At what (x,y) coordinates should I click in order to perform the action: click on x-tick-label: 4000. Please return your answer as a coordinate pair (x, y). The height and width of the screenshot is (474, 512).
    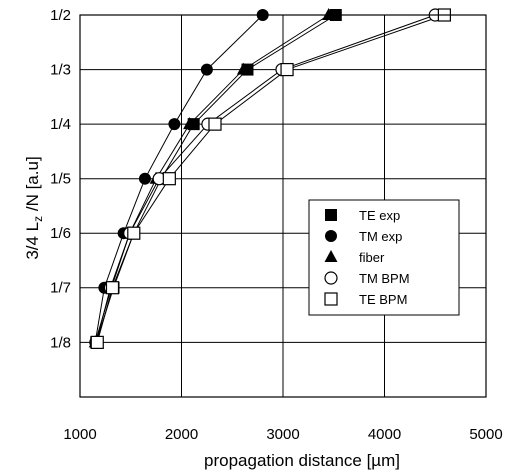
    Looking at the image, I should click on (384, 434).